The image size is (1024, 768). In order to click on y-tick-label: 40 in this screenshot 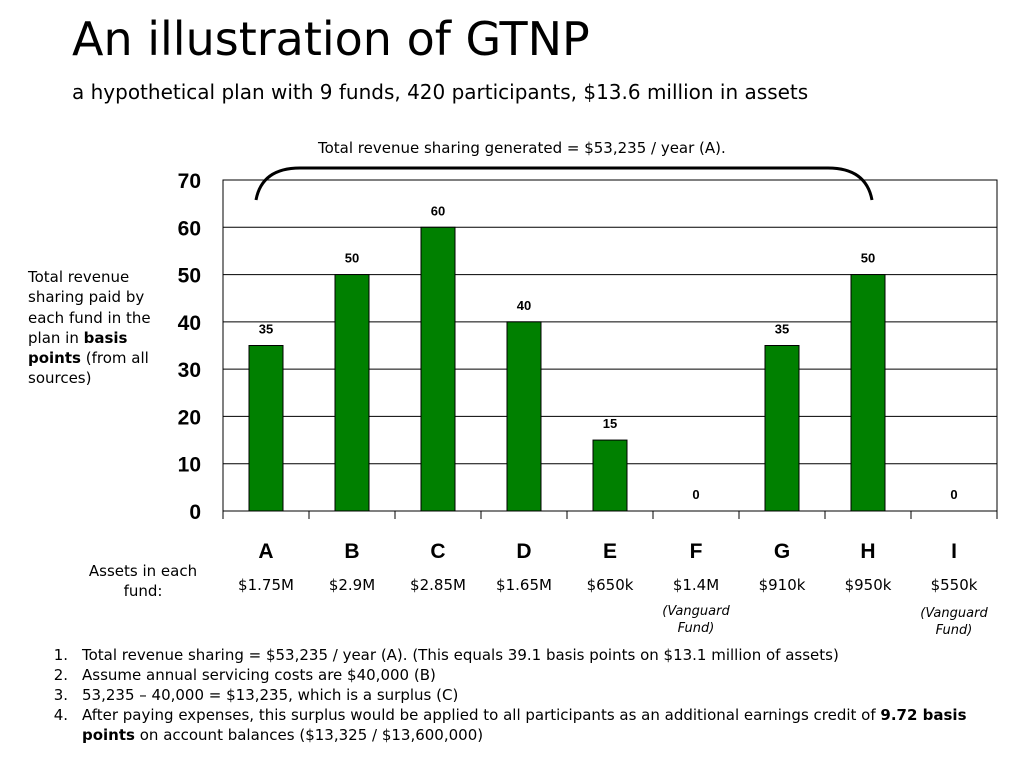, I will do `click(189, 323)`.